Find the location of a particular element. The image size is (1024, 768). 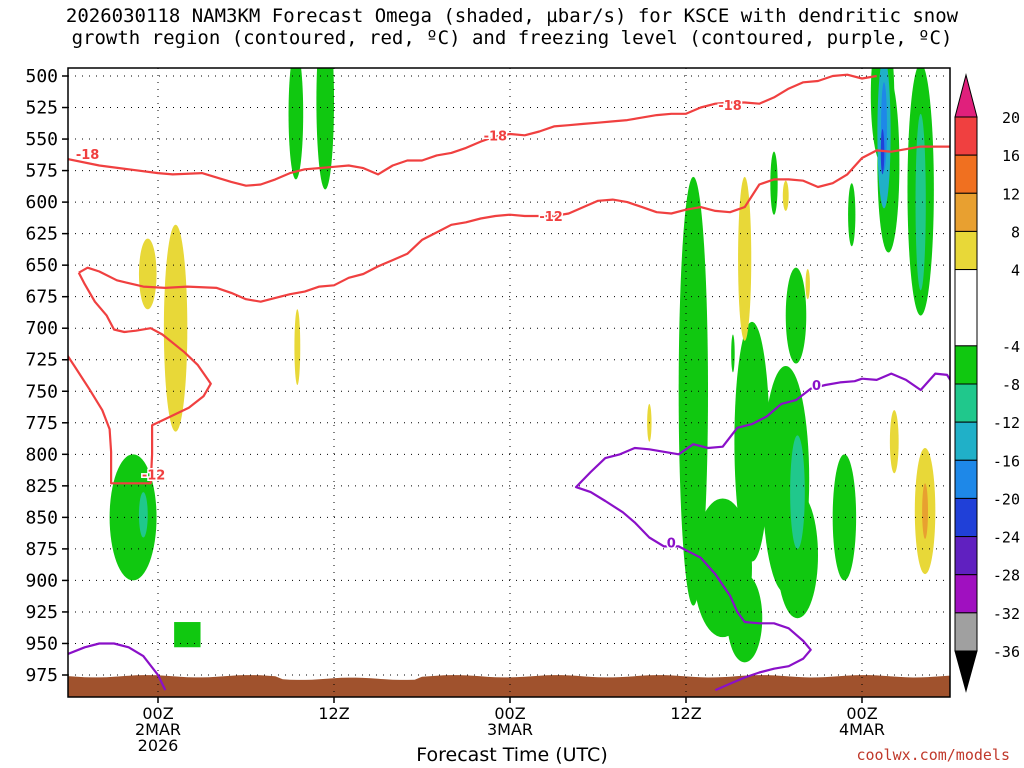

colorbar-label--8: -8 is located at coordinates (1011, 385).